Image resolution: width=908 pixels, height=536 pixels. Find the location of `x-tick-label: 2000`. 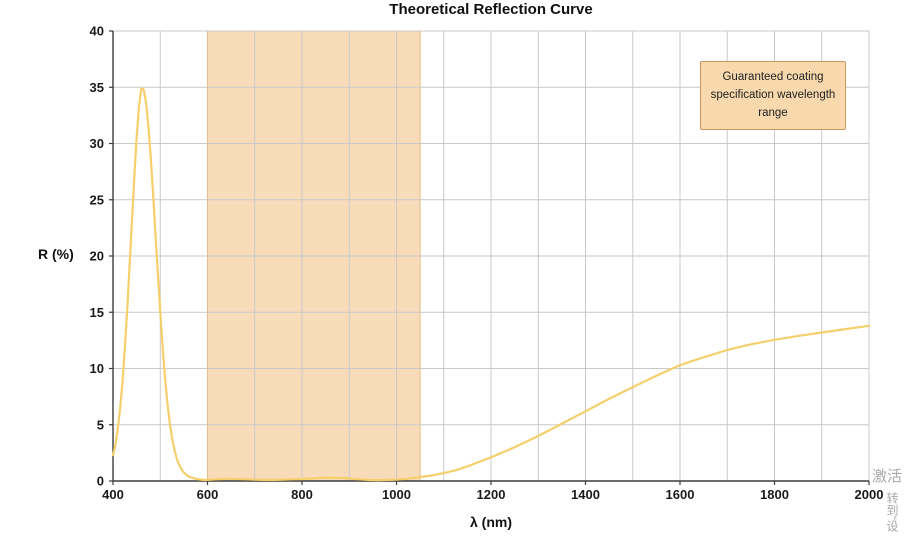

x-tick-label: 2000 is located at coordinates (869, 494).